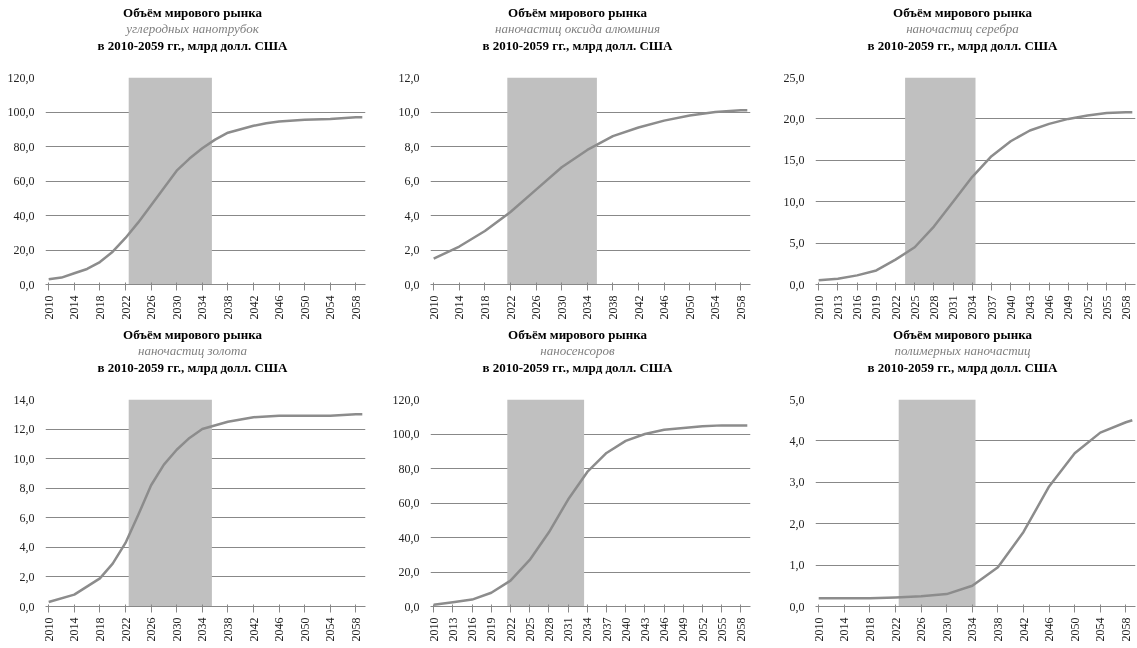 This screenshot has width=1137, height=648. I want to click on chart-subtitle: наночастиц оксида алюминия, so click(577, 29).